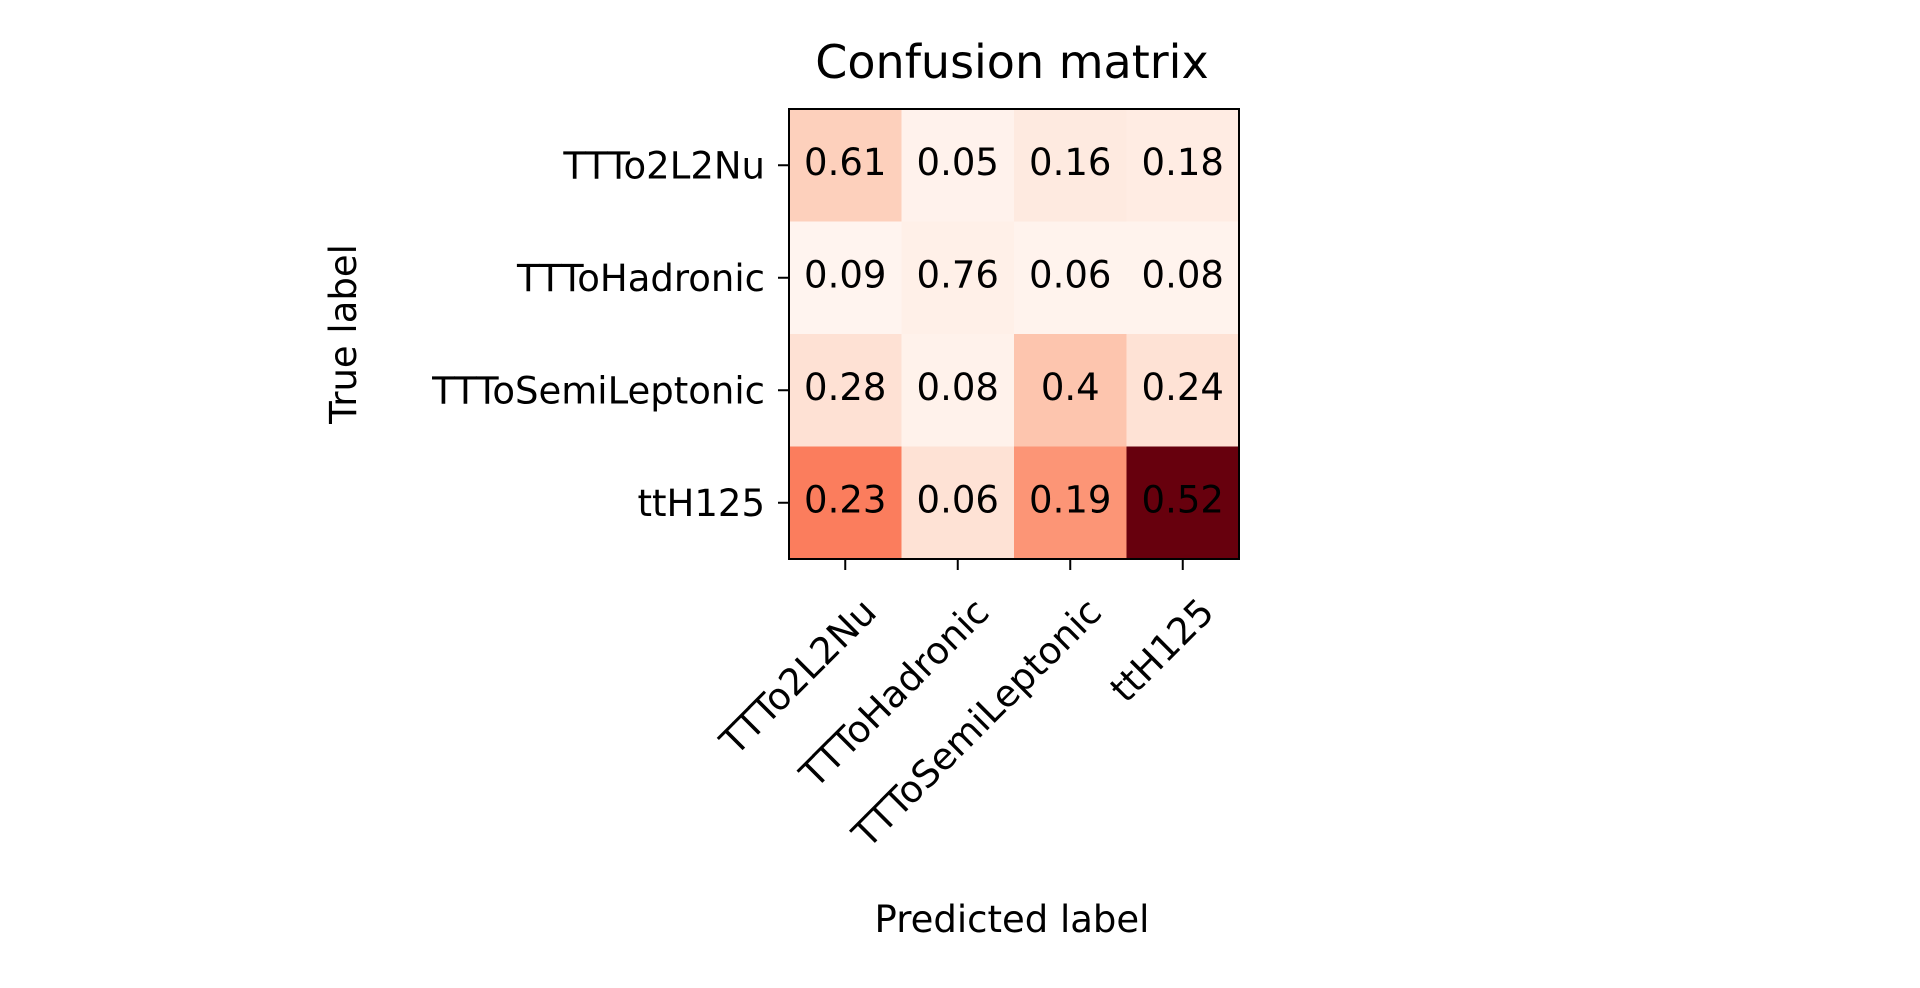  I want to click on x-tick-label: TTToHadronic, so click(894, 693).